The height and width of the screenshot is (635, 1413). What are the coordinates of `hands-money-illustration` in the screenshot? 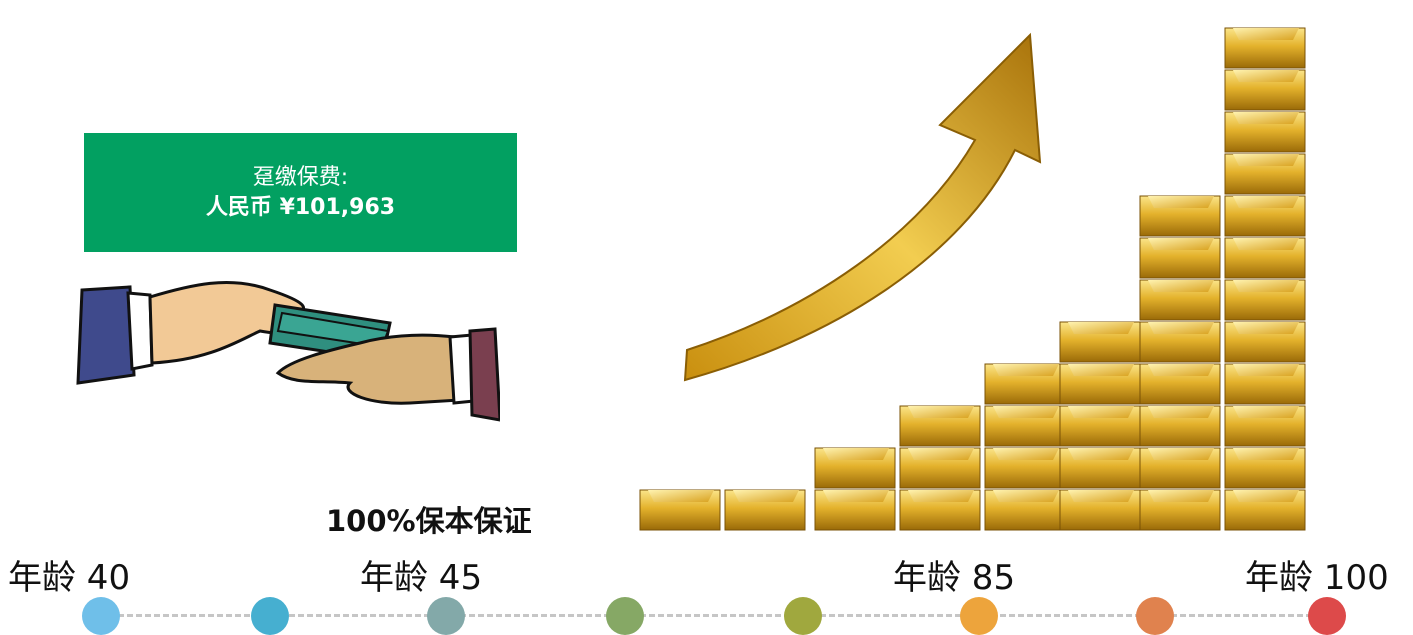 It's located at (288, 351).